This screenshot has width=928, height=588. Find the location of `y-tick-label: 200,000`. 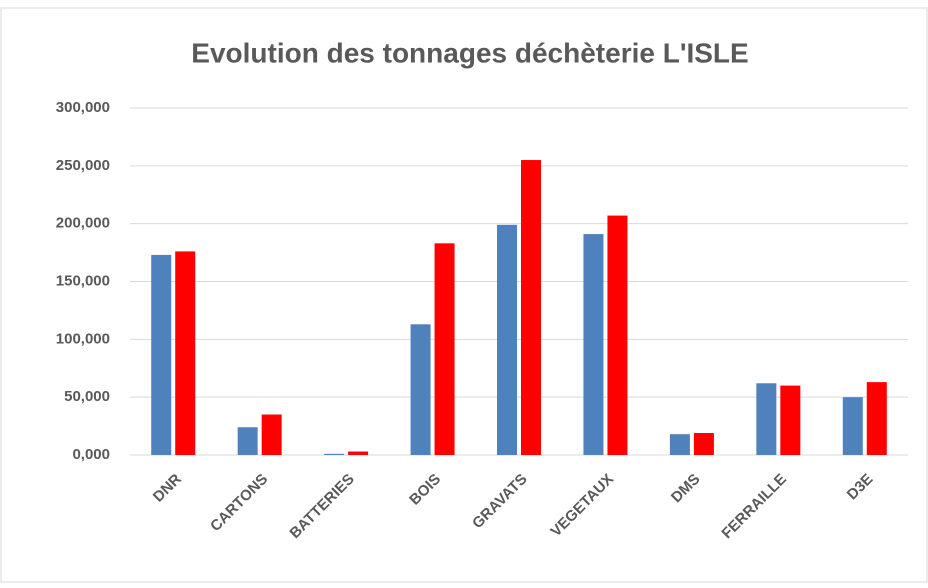

y-tick-label: 200,000 is located at coordinates (83, 223).